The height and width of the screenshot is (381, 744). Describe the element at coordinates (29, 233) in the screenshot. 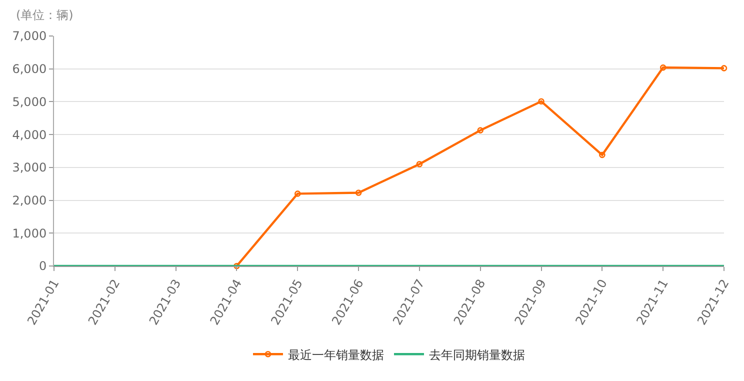

I see `y-tick-label: 1,000` at that location.